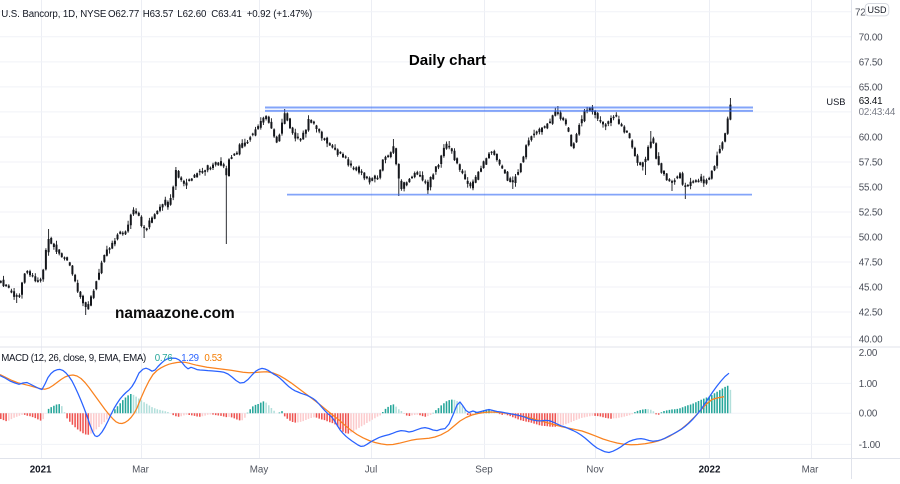 The height and width of the screenshot is (484, 900). Describe the element at coordinates (868, 414) in the screenshot. I see `svg-text: 0.00` at that location.